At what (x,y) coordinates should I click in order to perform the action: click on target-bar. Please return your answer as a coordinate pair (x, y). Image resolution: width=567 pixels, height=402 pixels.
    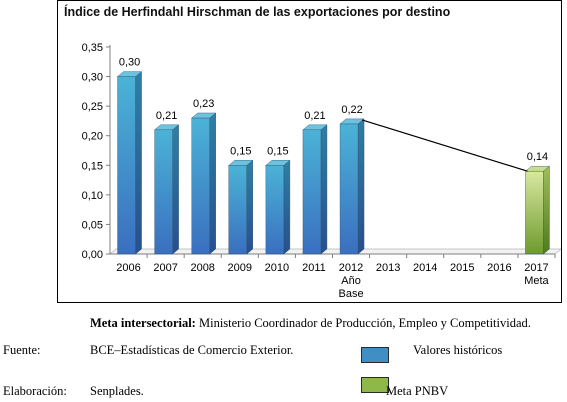
    Looking at the image, I should click on (534, 212).